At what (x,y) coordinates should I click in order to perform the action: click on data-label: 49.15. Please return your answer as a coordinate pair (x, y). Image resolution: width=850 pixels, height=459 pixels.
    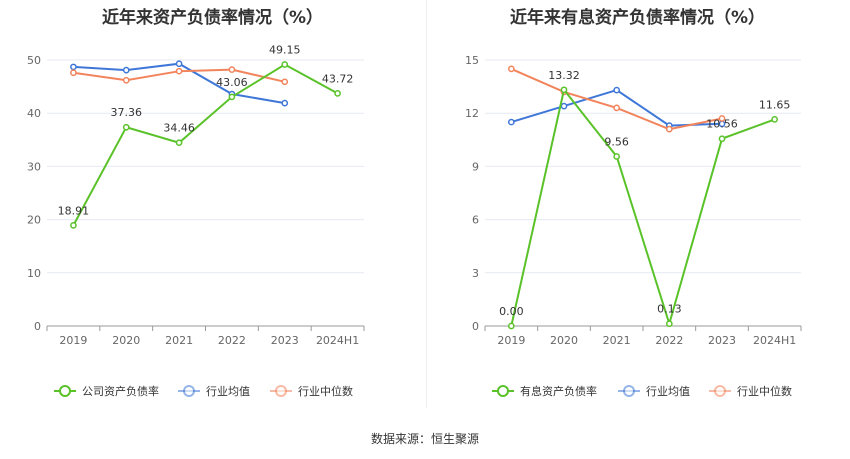
    Looking at the image, I should click on (285, 50).